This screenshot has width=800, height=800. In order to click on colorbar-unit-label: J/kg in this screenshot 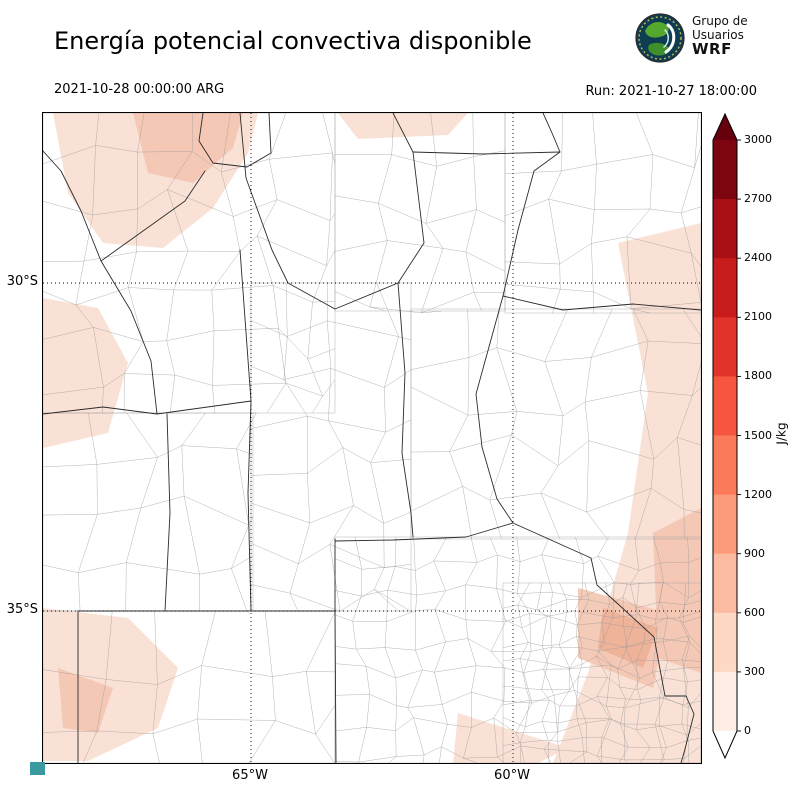, I will do `click(781, 433)`.